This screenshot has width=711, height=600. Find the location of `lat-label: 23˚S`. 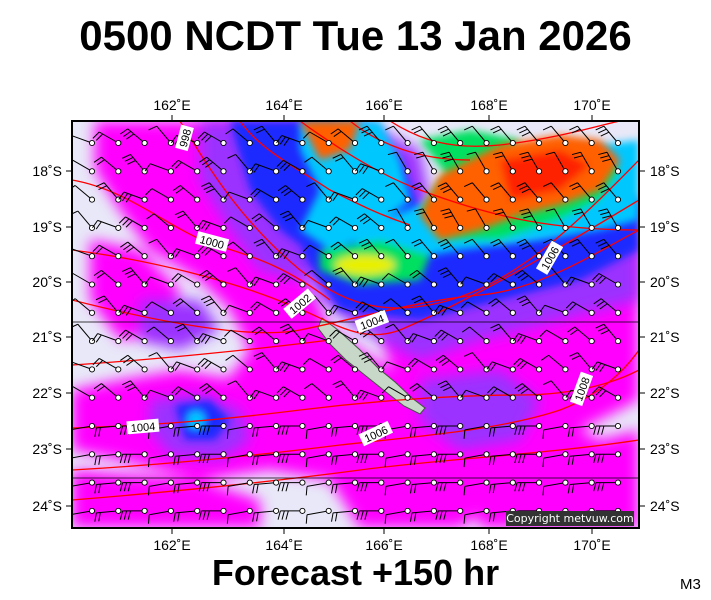

lat-label: 23˚S is located at coordinates (665, 449).